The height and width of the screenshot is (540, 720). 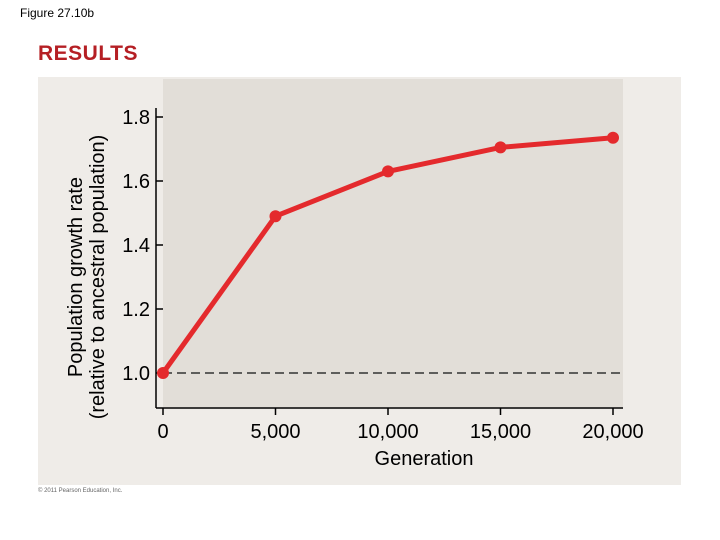 I want to click on figure-label: Figure 27.10b, so click(x=57, y=13).